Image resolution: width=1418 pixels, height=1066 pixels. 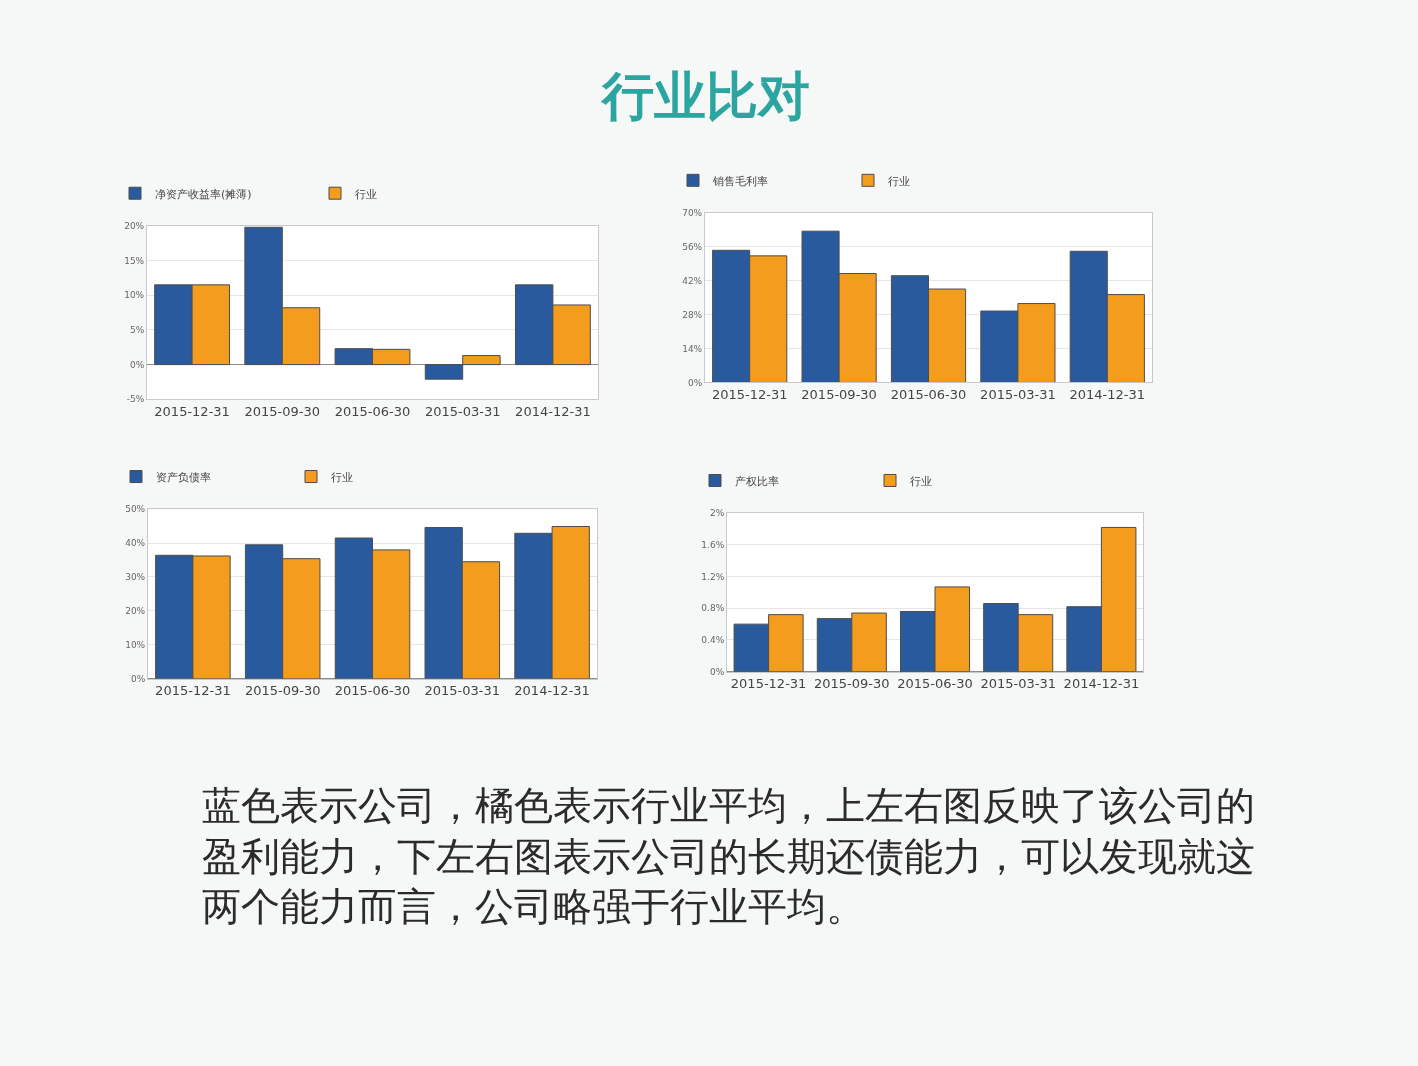 I want to click on y-tick-label: 70%, so click(x=692, y=213).